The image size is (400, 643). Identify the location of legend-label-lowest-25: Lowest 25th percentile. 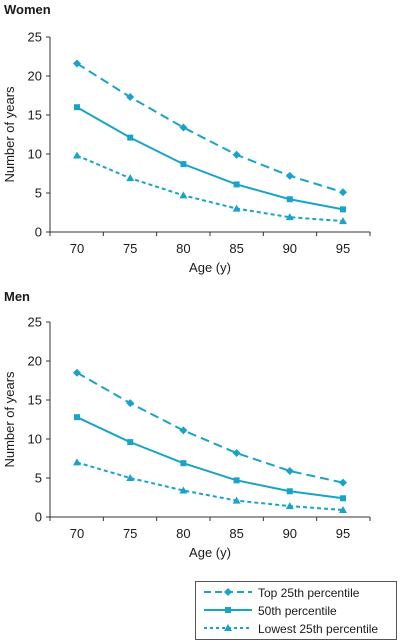
(318, 629).